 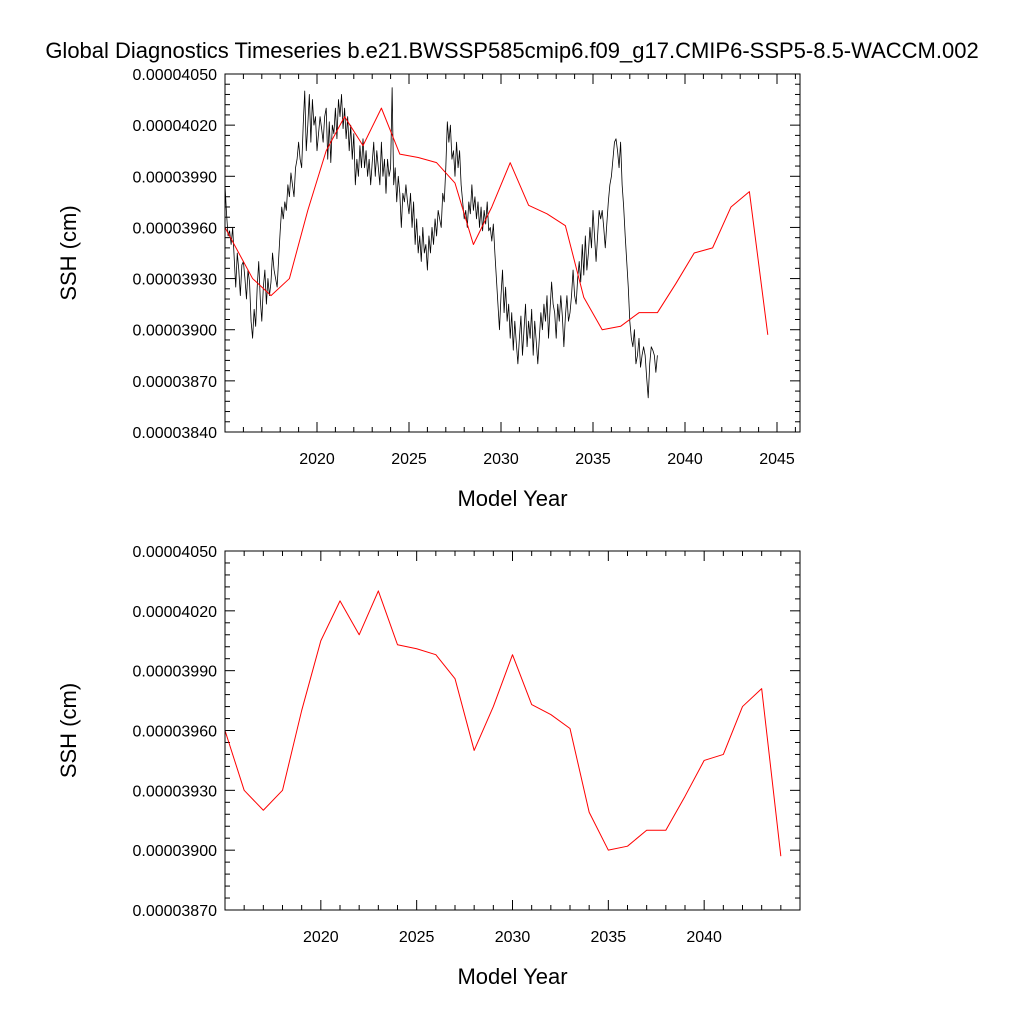 What do you see at coordinates (777, 459) in the screenshot?
I see `x-tick-label: 2045` at bounding box center [777, 459].